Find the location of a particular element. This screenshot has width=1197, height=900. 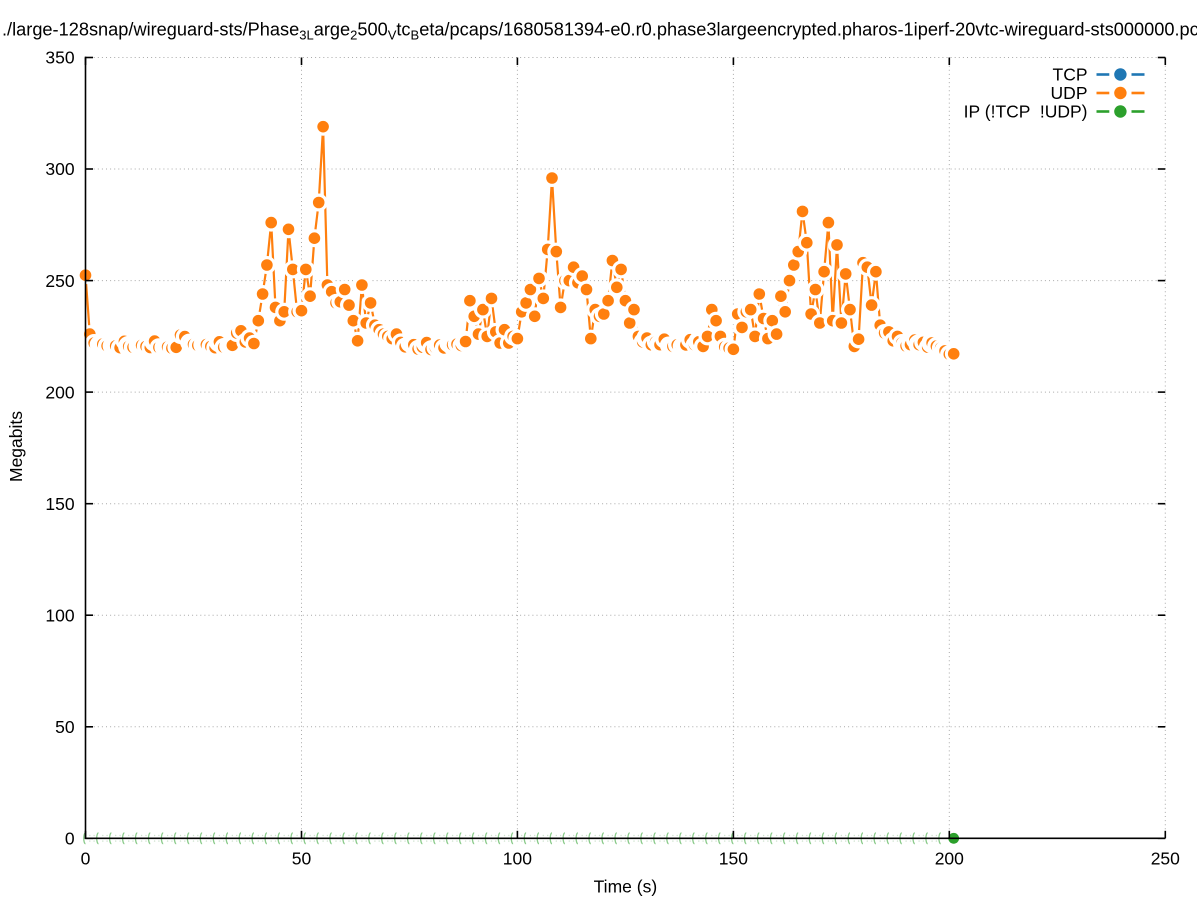

svg-text: Time (s) is located at coordinates (626, 886).